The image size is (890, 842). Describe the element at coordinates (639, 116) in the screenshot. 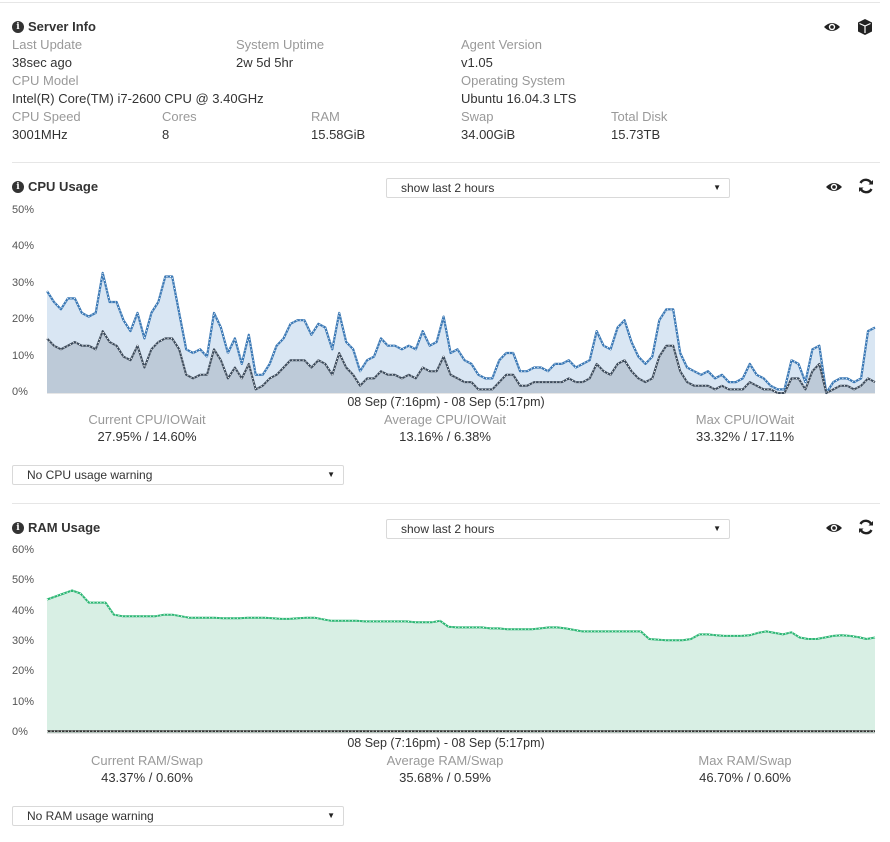

I see `total-disk-label: Total Disk` at that location.